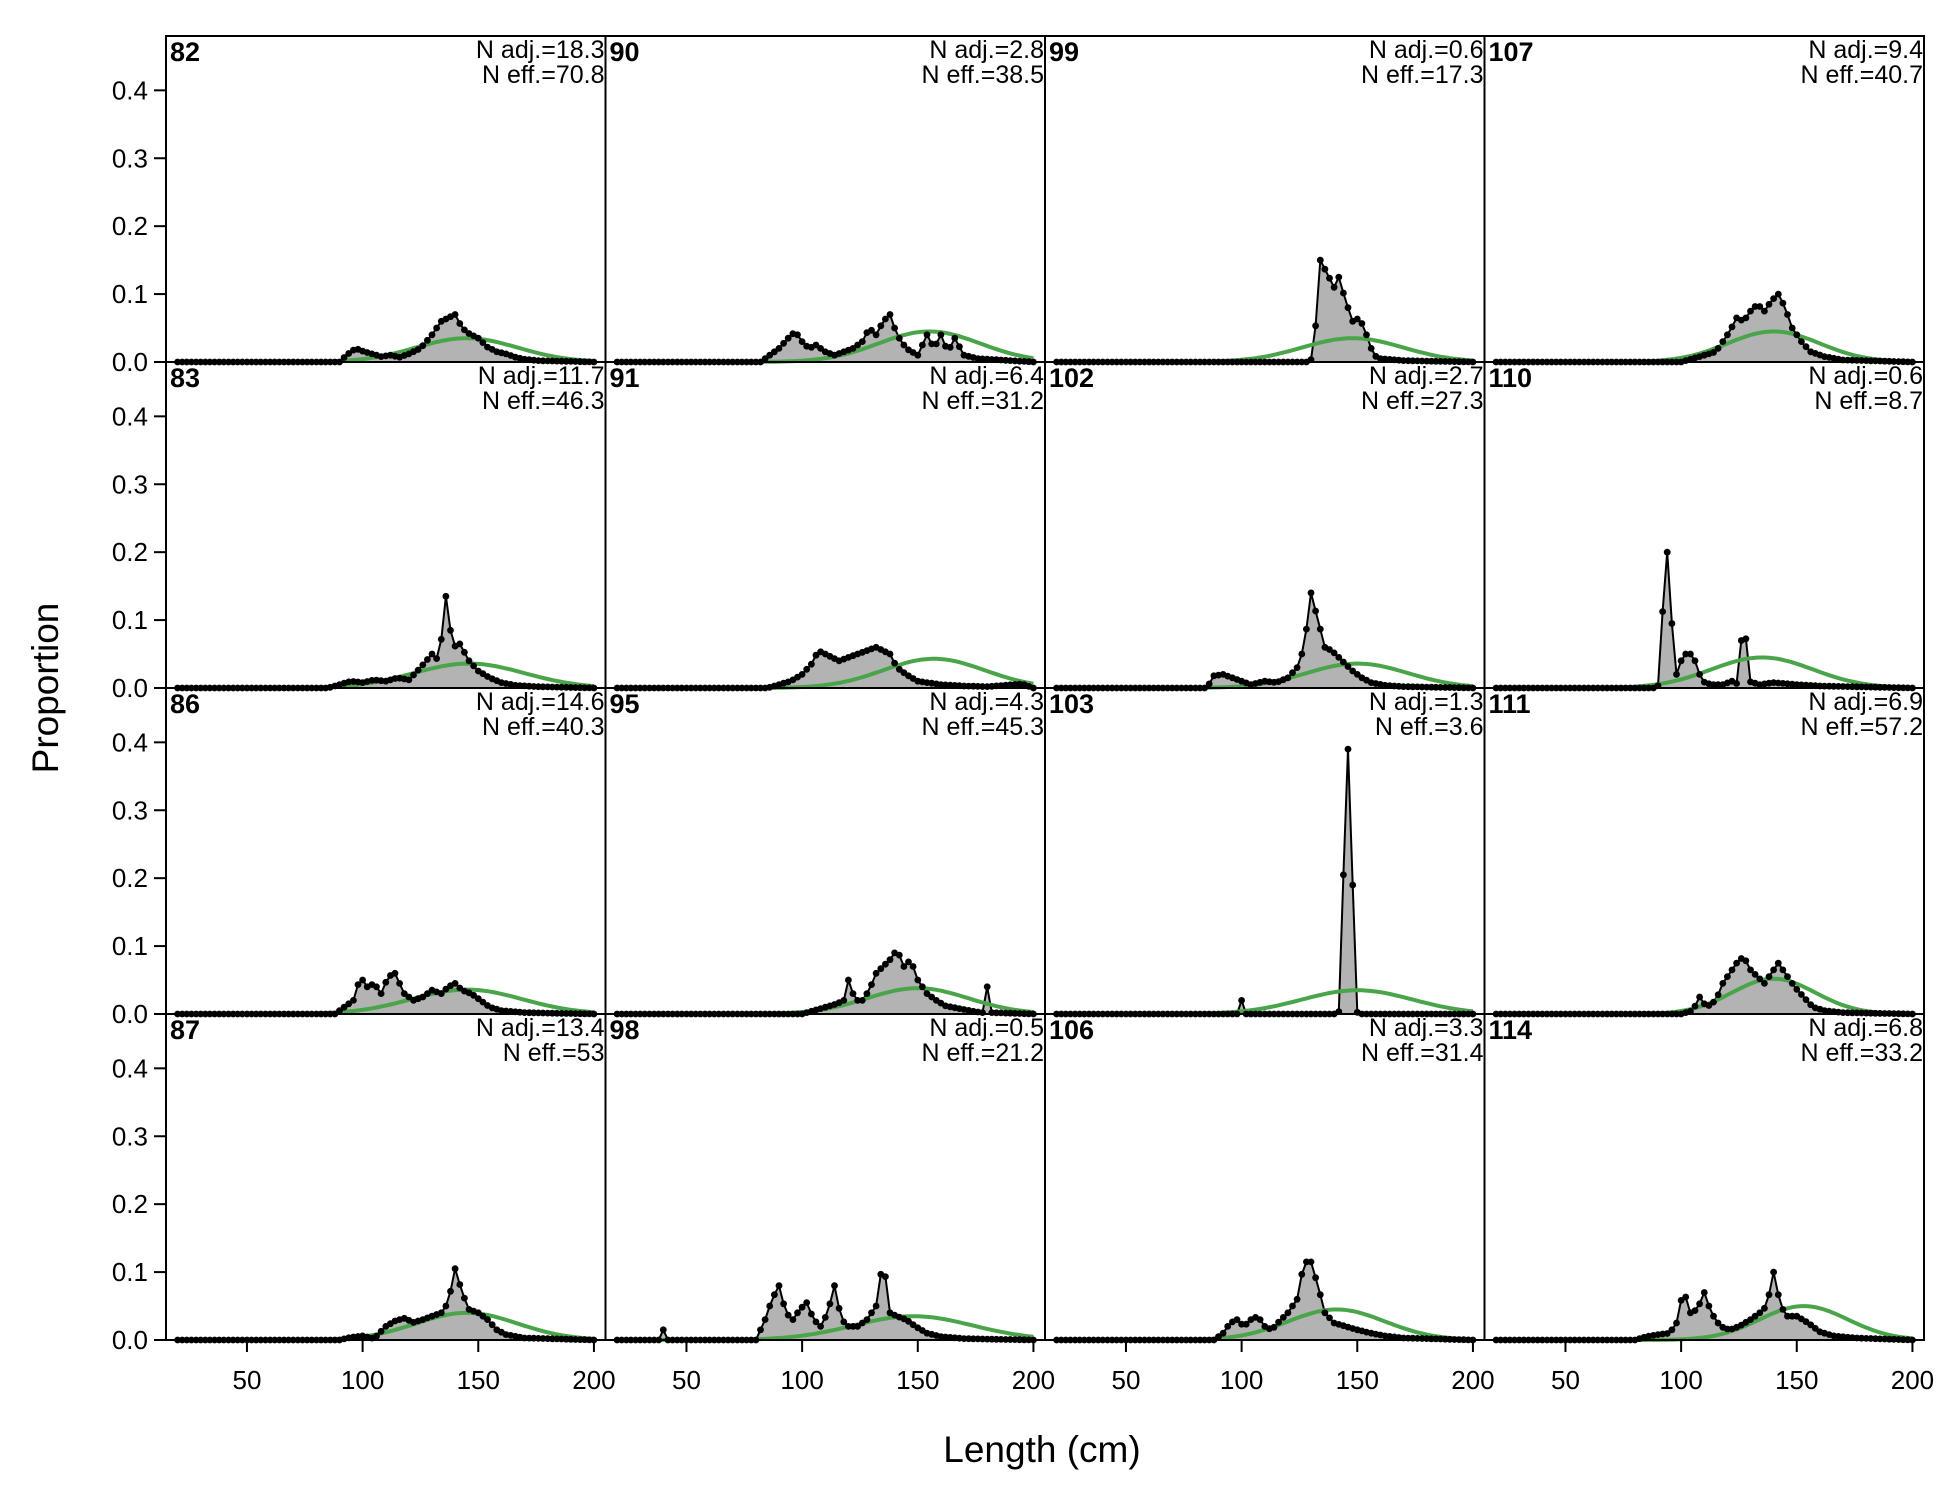 The width and height of the screenshot is (1950, 1500). I want to click on n-eff-label: N eff.=40.3, so click(543, 727).